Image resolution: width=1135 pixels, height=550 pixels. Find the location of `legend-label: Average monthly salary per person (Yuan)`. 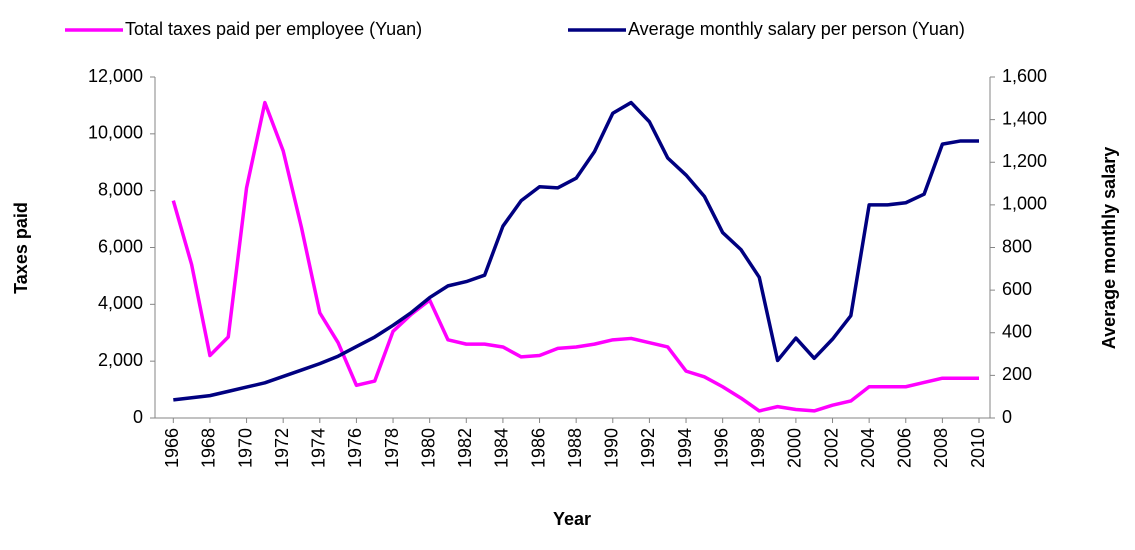

legend-label: Average monthly salary per person (Yuan) is located at coordinates (796, 29).